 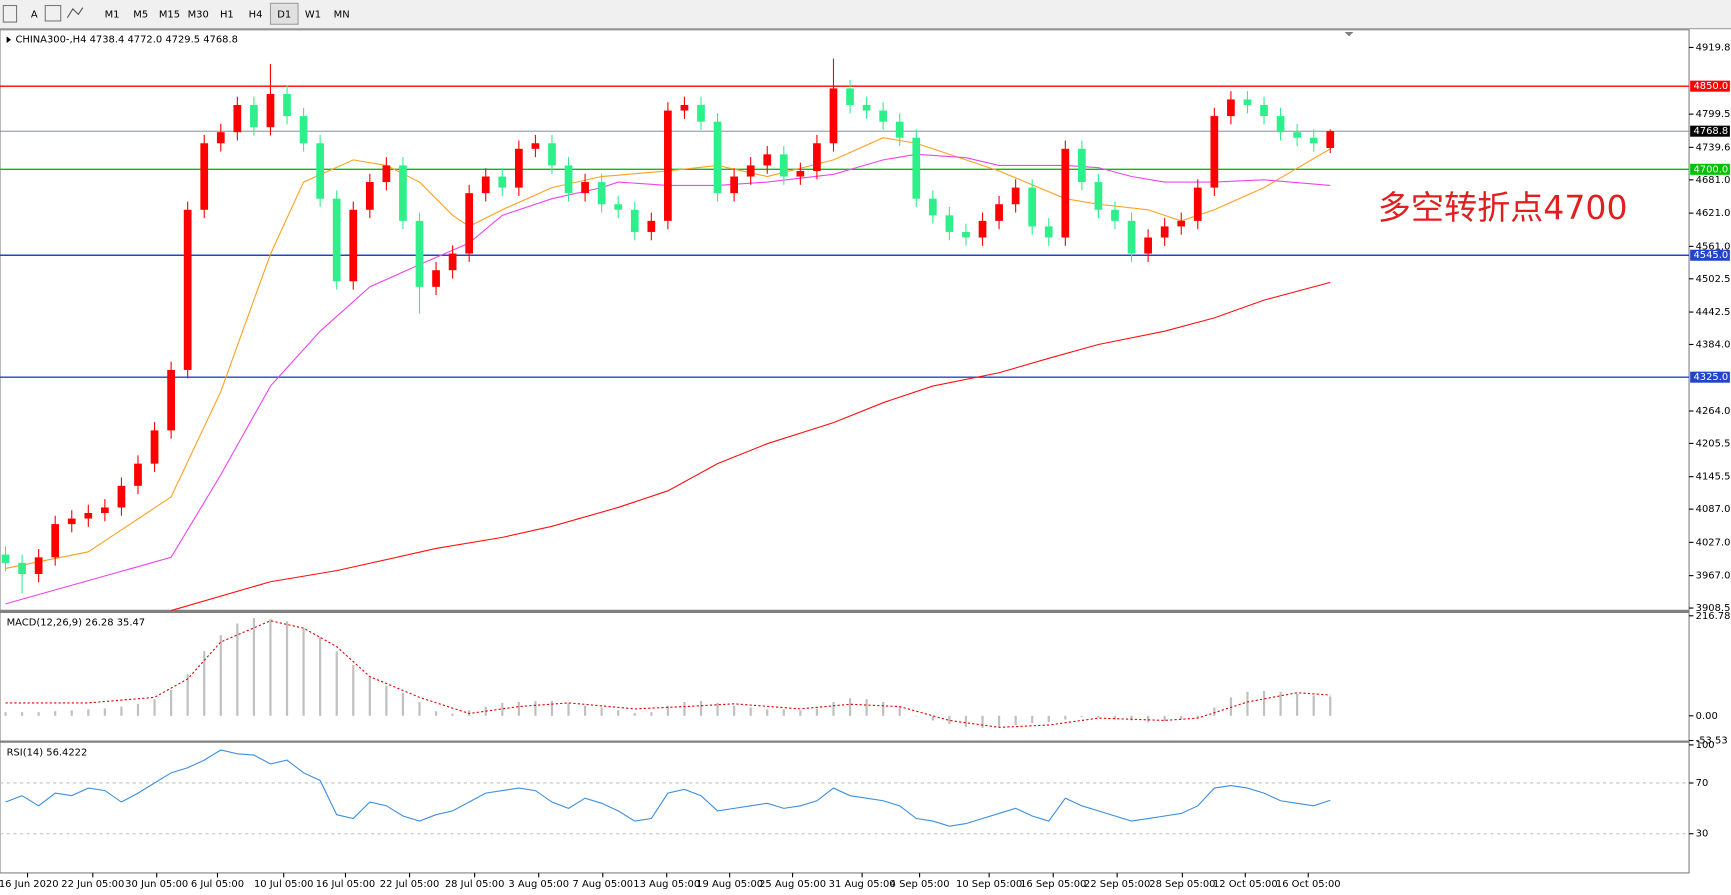 I want to click on y-tick-label: 4561.0, so click(x=1713, y=246).